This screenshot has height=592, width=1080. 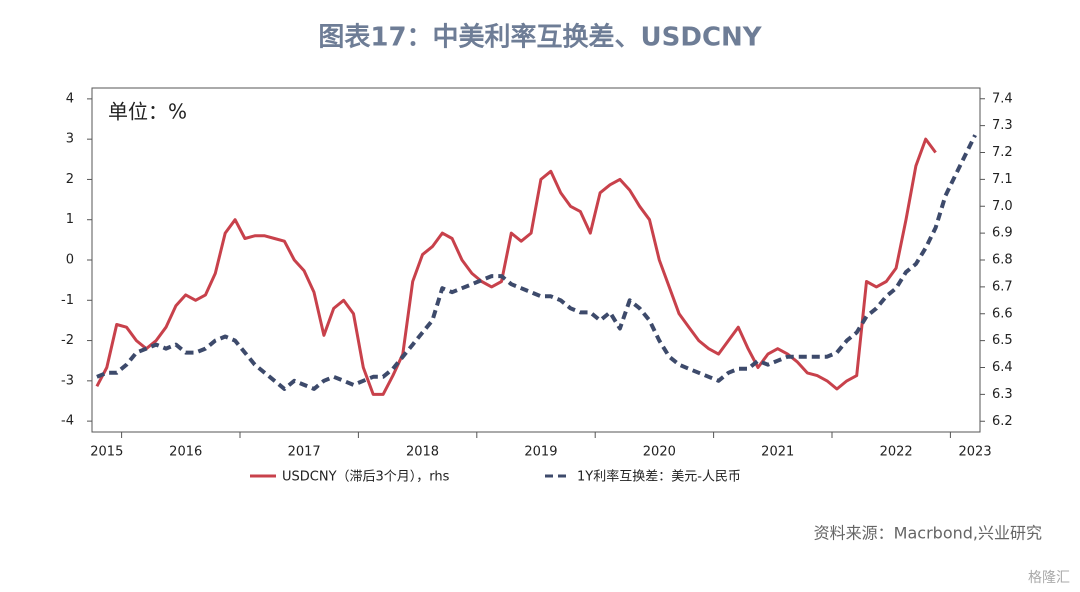 What do you see at coordinates (304, 452) in the screenshot?
I see `x-tick-label: 2017` at bounding box center [304, 452].